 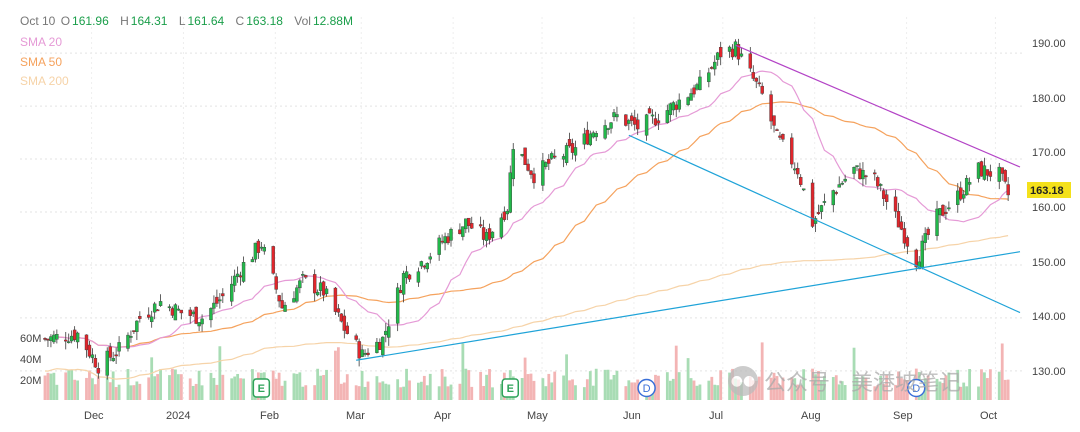 I want to click on dividend-marker-label: D, so click(x=647, y=389).